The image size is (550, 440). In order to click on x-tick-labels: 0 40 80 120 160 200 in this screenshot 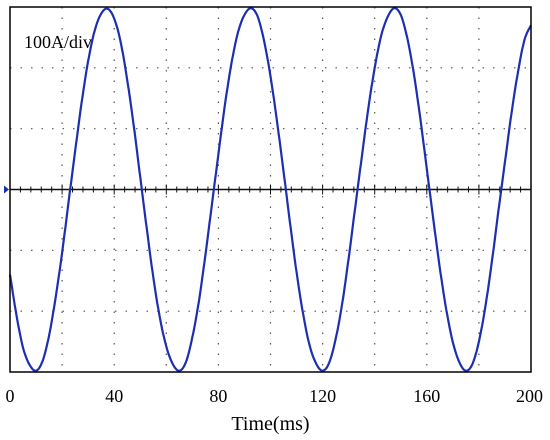, I will do `click(275, 396)`.